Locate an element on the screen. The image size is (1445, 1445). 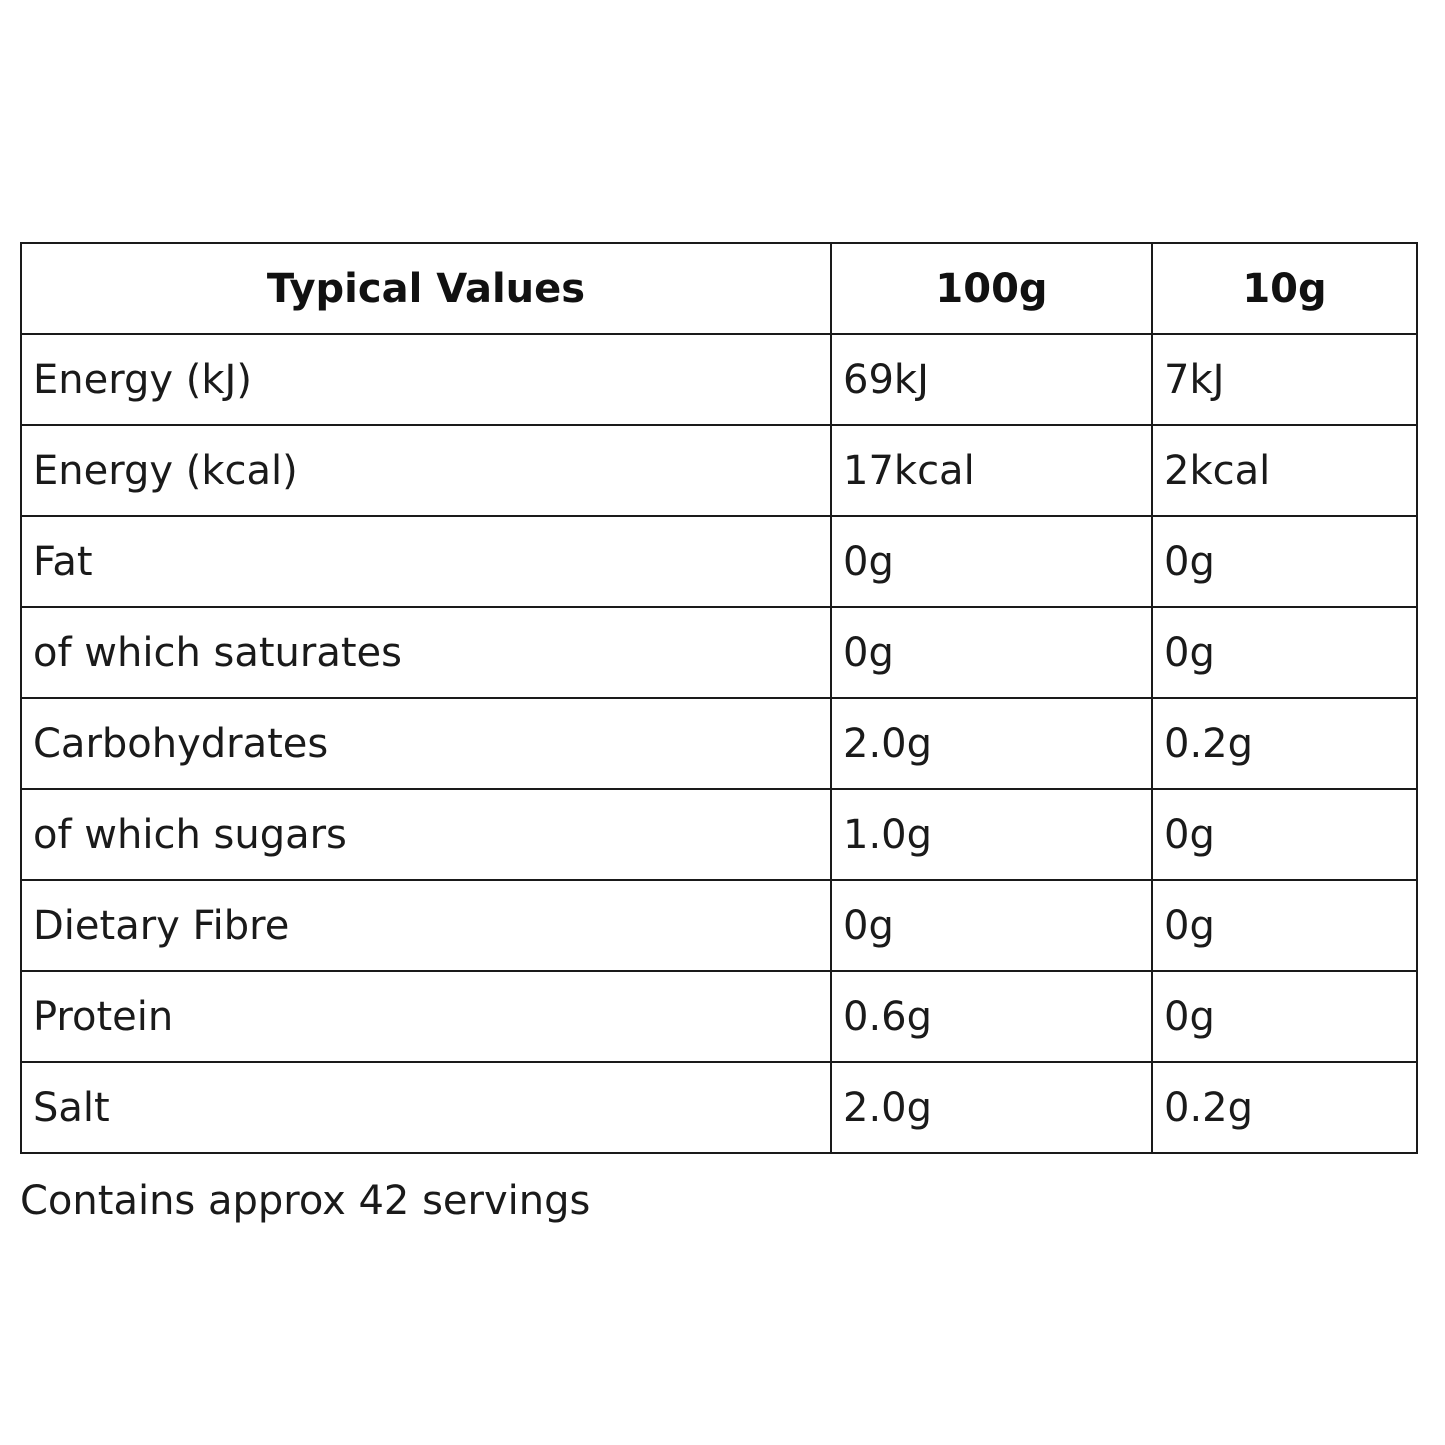
nutrient-name: Fat is located at coordinates (426, 561).